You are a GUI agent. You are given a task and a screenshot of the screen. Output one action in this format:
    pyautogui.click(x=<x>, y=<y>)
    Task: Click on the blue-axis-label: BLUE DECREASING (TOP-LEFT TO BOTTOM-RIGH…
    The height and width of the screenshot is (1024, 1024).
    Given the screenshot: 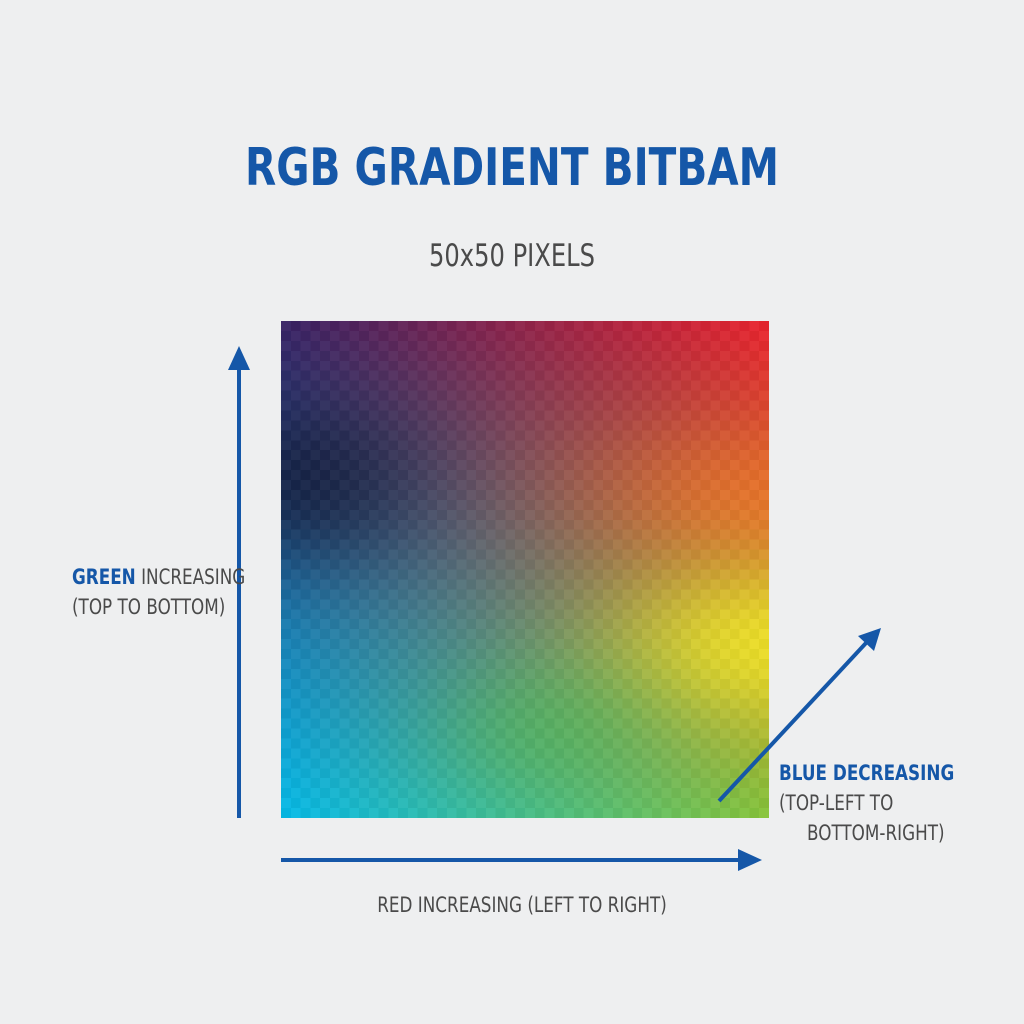 What is the action you would take?
    pyautogui.click(x=866, y=803)
    